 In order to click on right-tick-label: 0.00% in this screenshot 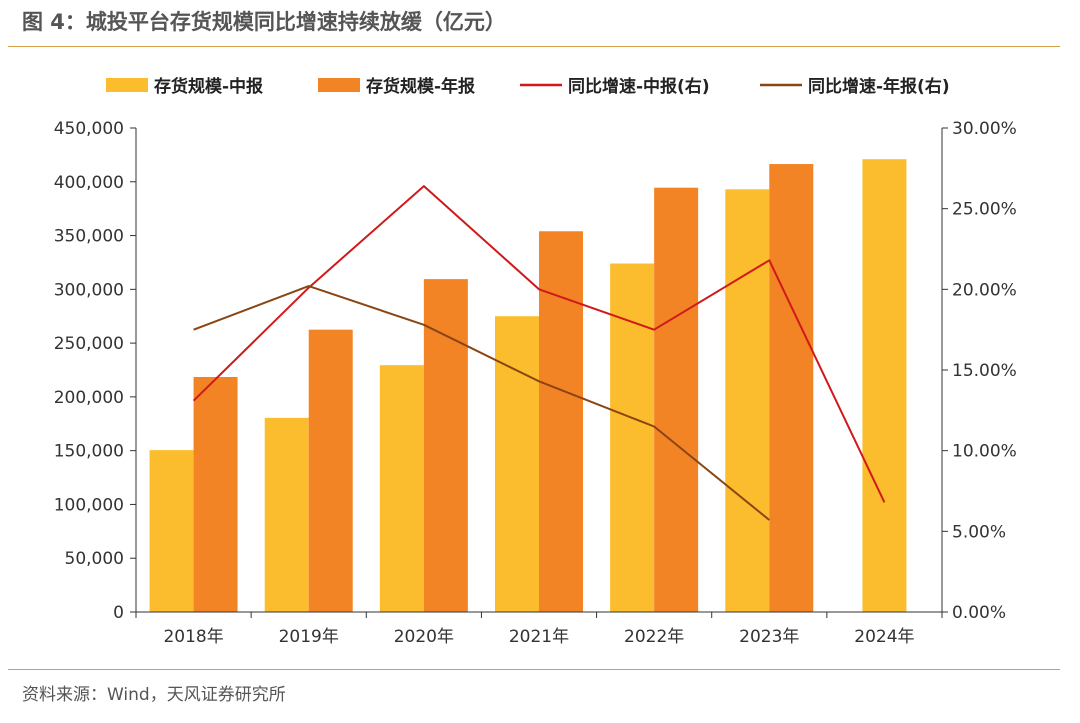, I will do `click(979, 613)`.